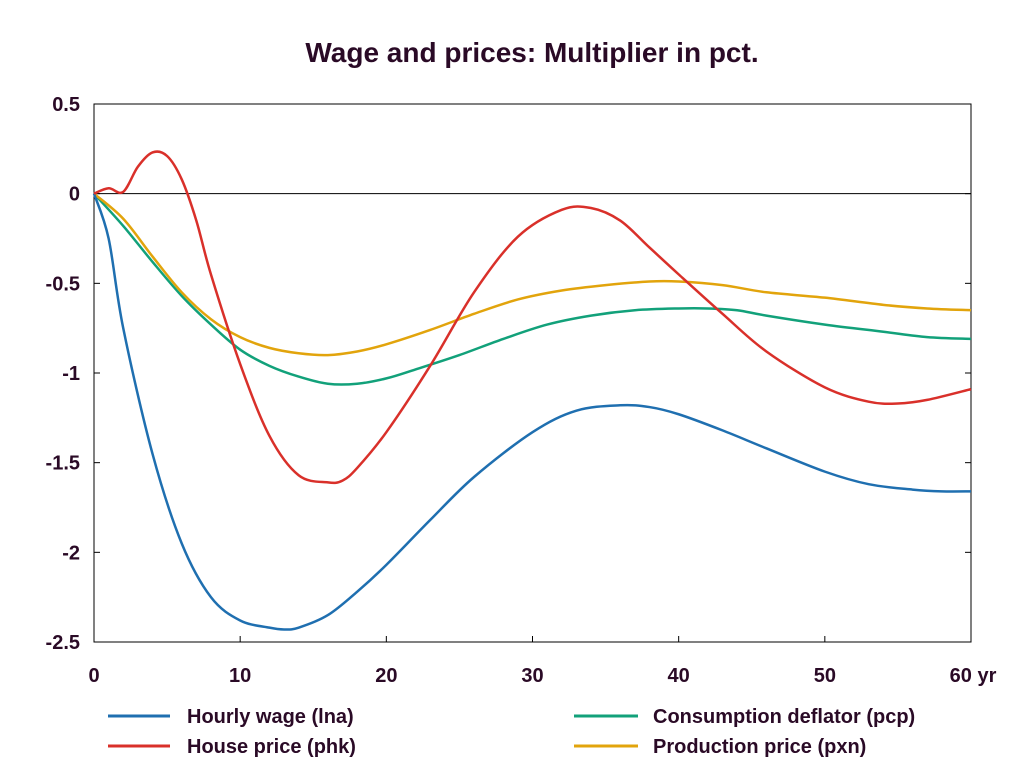 This screenshot has height=778, width=1024. I want to click on x-tick-label: 20, so click(386, 676).